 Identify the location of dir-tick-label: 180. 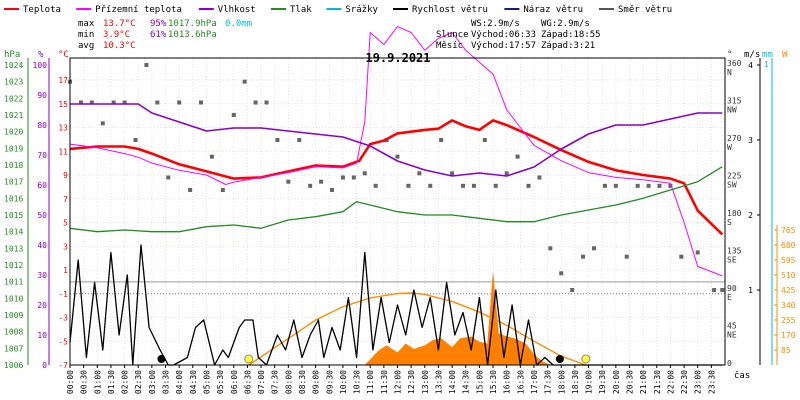
(734, 213).